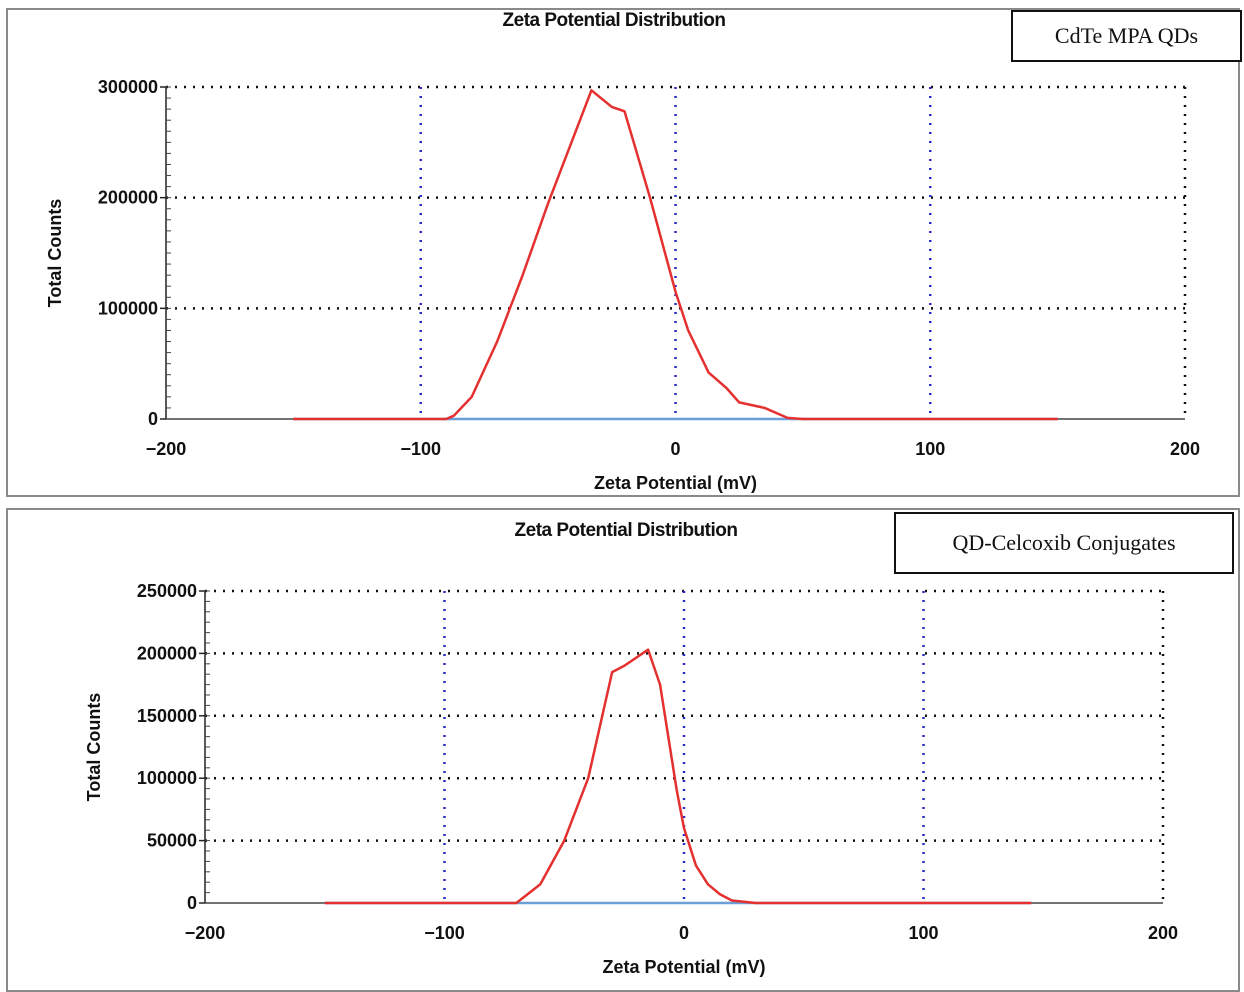 The height and width of the screenshot is (992, 1244). I want to click on sample-label-box: CdTe MPA QDs, so click(1126, 36).